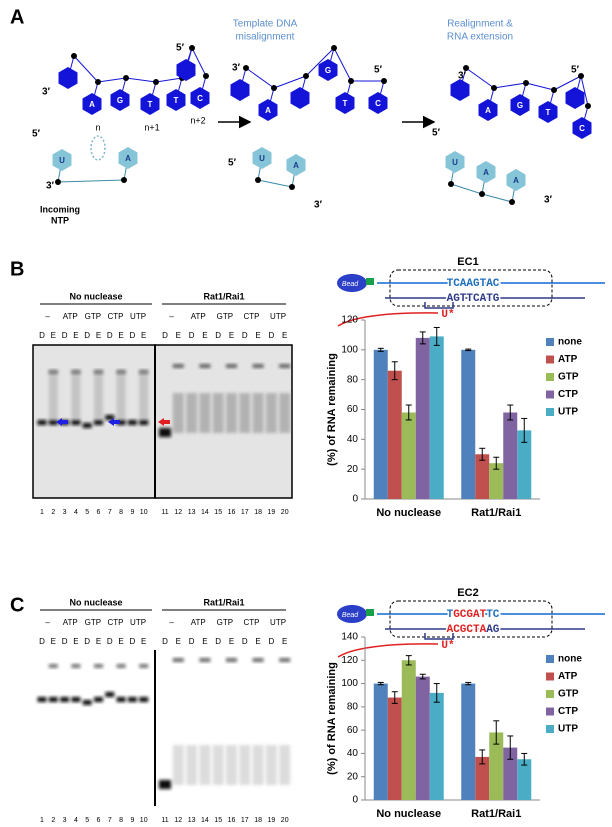 This screenshot has width=612, height=827. Describe the element at coordinates (265, 37) in the screenshot. I see `step-label: misalignment` at that location.